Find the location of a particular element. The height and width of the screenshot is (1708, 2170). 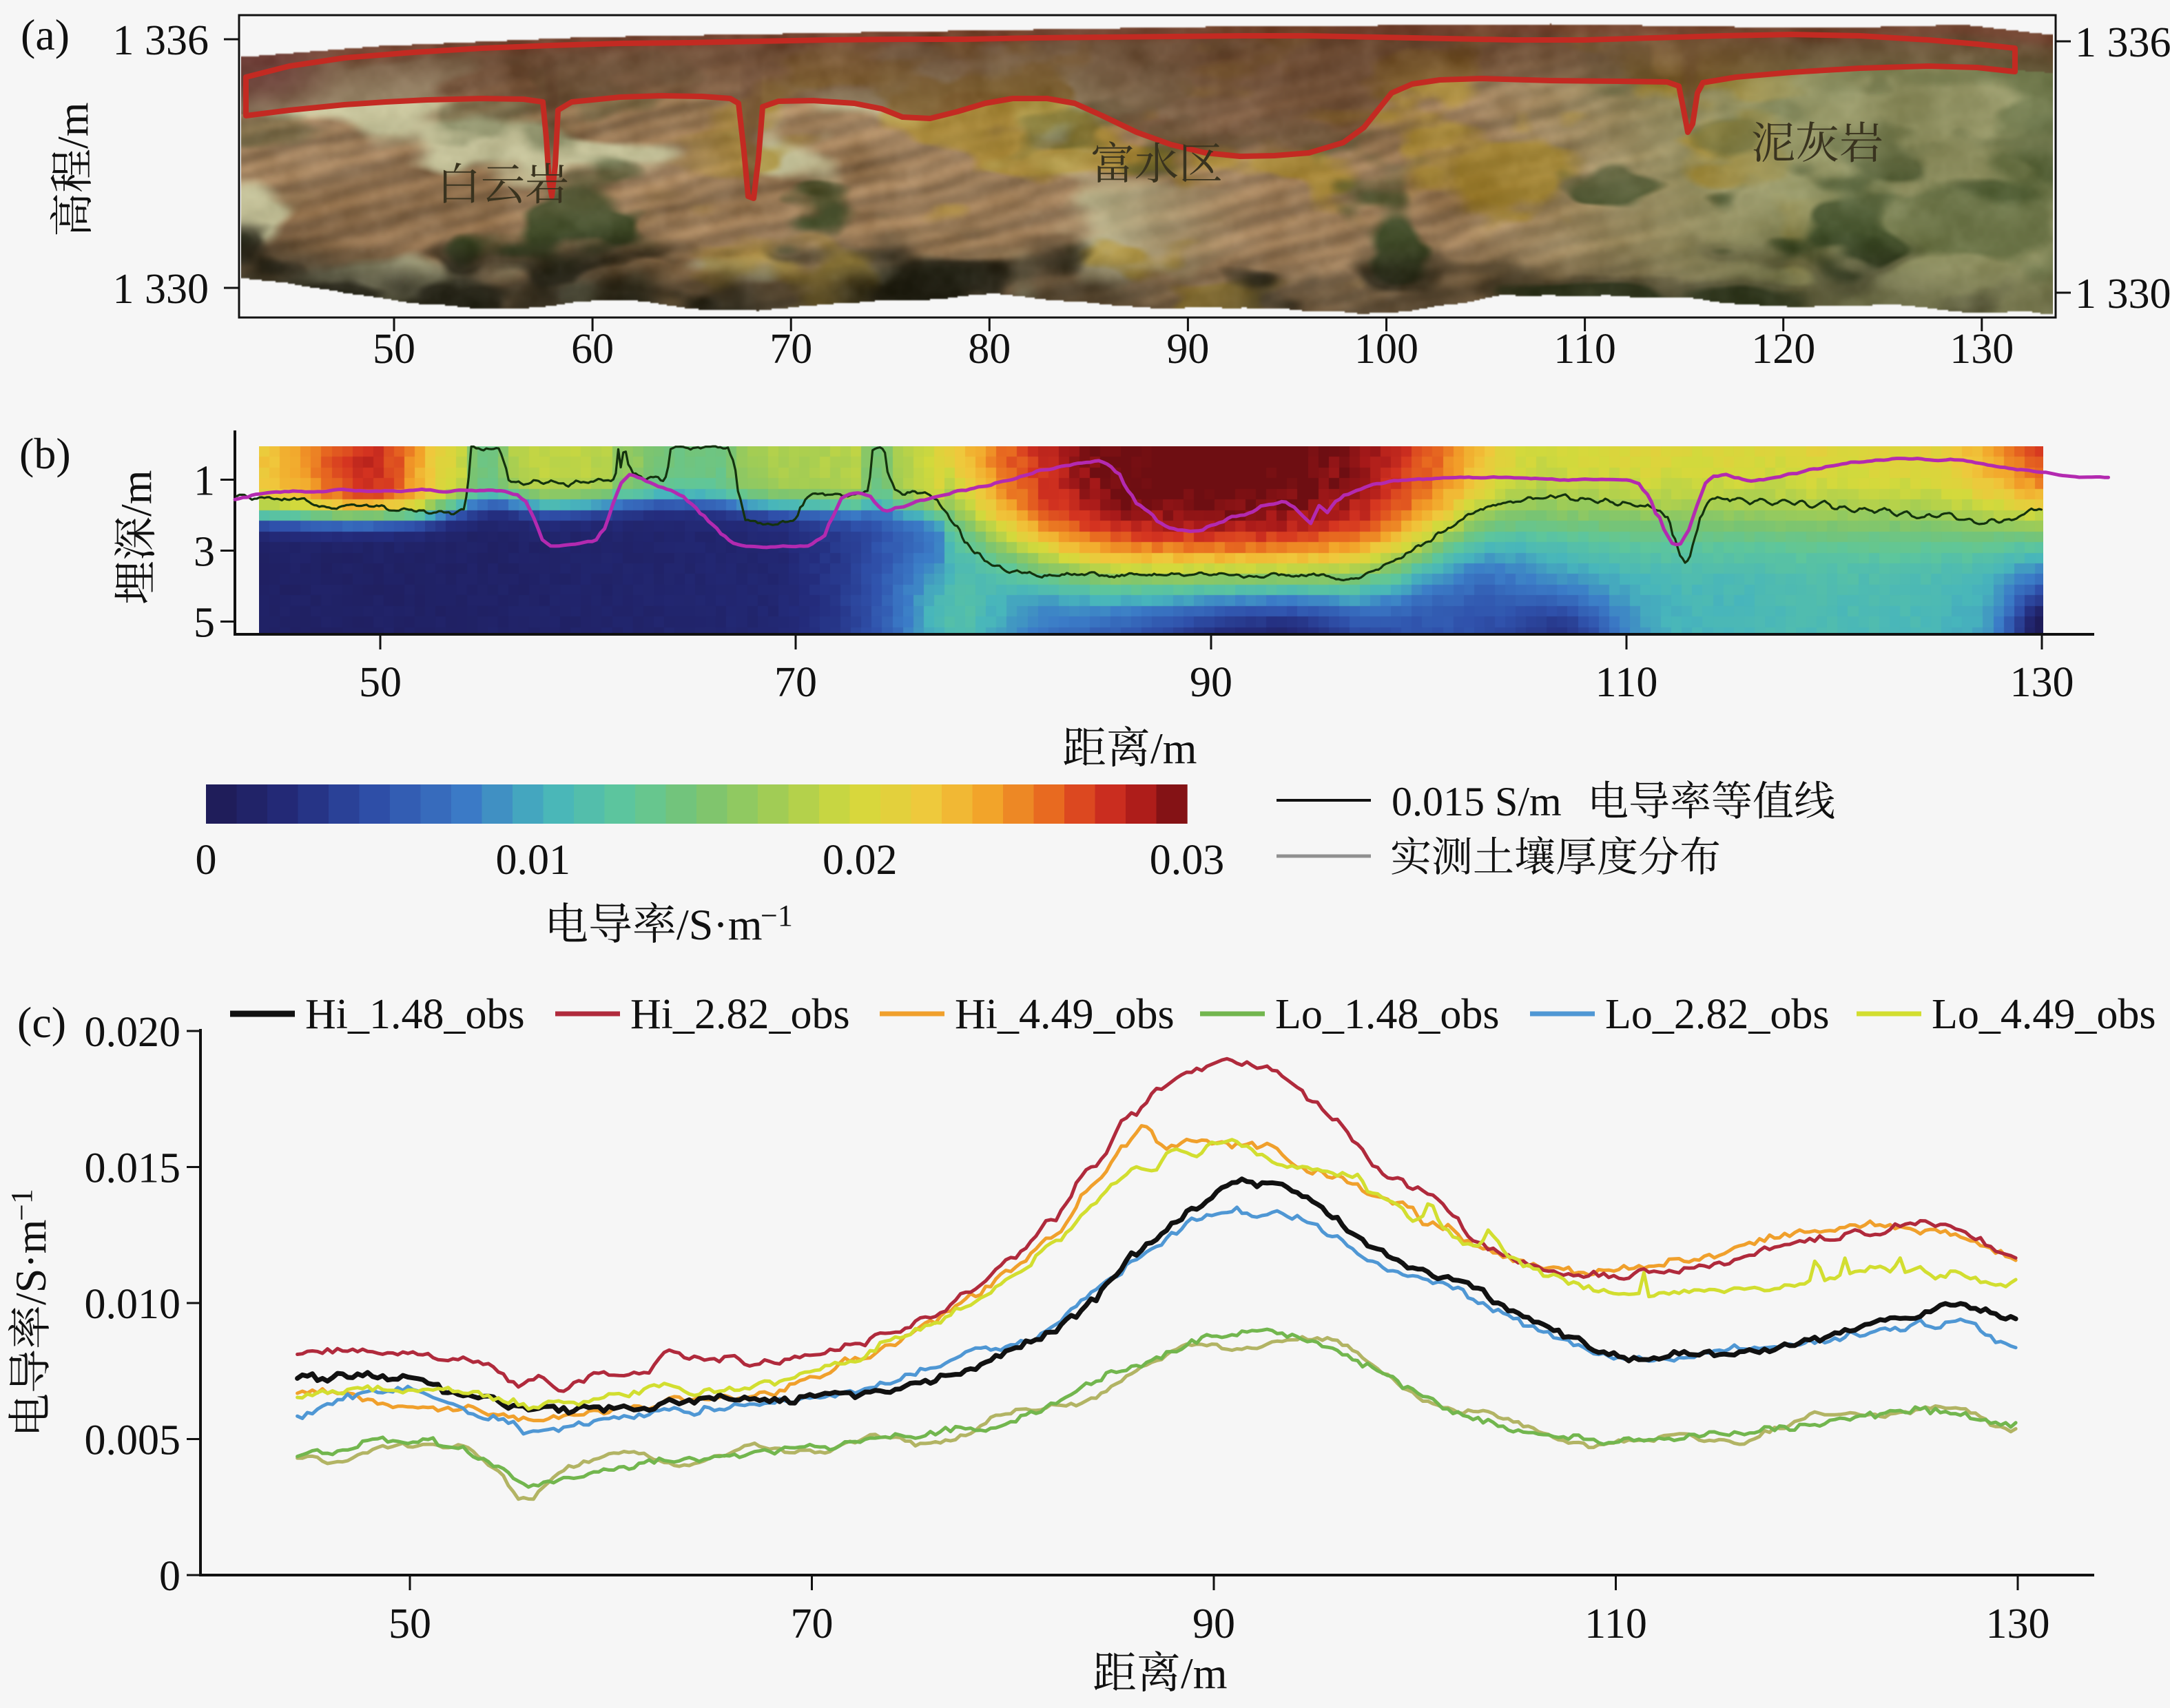

svg-text: Hi_2.82_obs is located at coordinates (740, 1014).